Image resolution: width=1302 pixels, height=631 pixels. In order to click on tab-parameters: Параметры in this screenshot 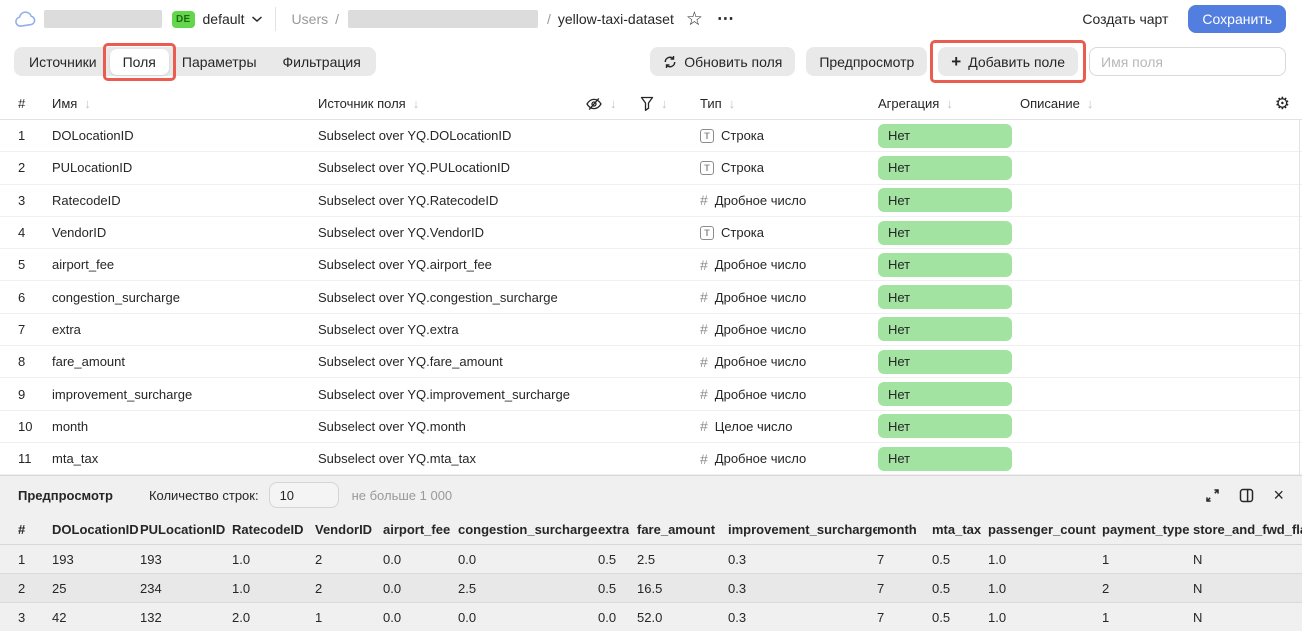, I will do `click(219, 61)`.